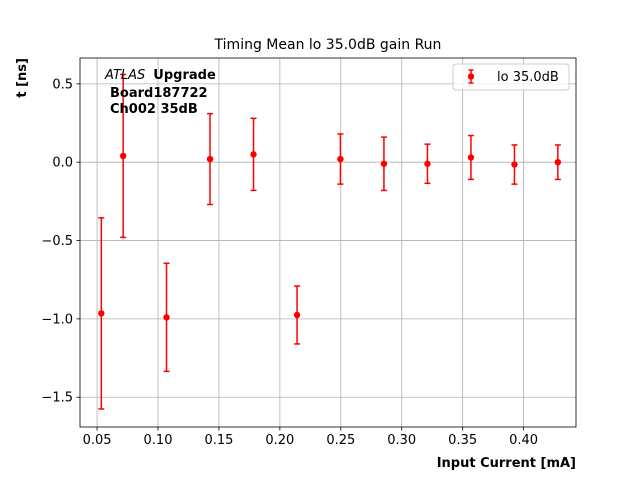 This screenshot has height=480, width=640. I want to click on legend: lo 35.0dB, so click(511, 77).